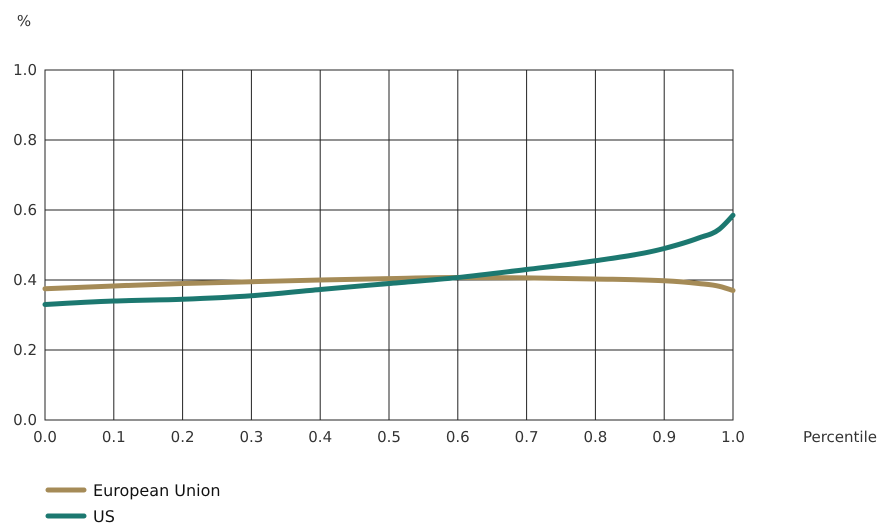 This screenshot has width=881, height=526. What do you see at coordinates (104, 516) in the screenshot?
I see `legend-label: US` at bounding box center [104, 516].